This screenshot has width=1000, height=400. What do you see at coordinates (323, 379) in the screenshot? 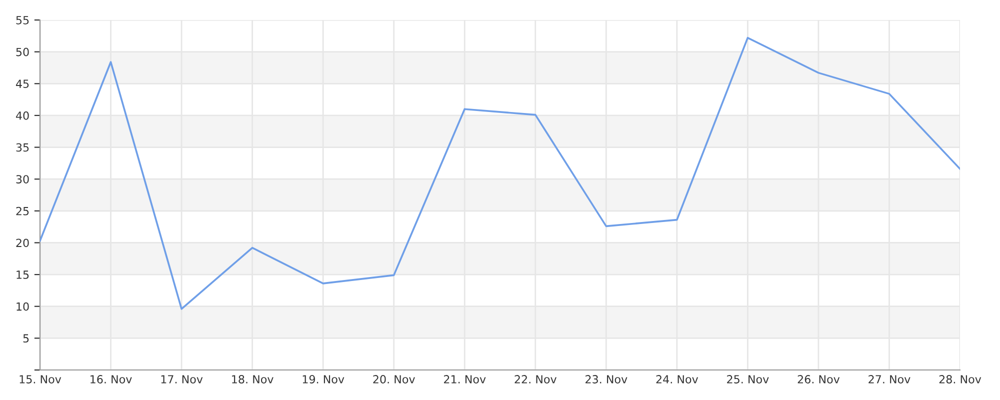
I see `x-tick-label: 19. Nov` at bounding box center [323, 379].